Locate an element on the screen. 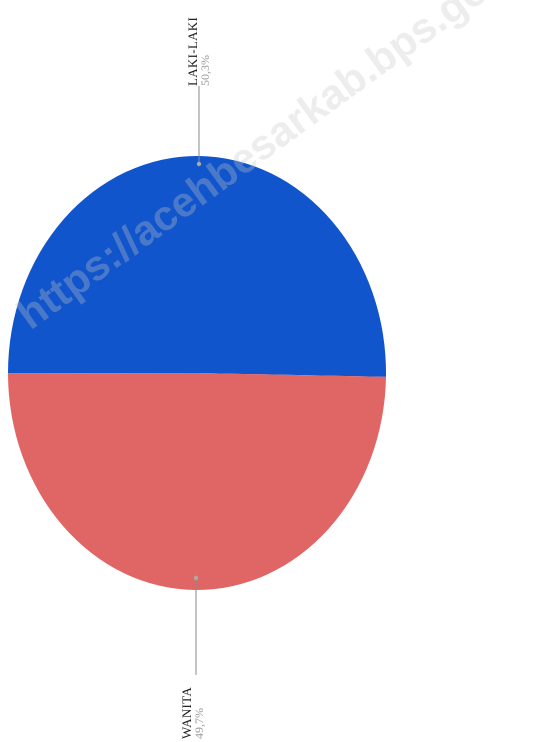  slice-label-wanita: WANITA 49,7% is located at coordinates (192, 713).